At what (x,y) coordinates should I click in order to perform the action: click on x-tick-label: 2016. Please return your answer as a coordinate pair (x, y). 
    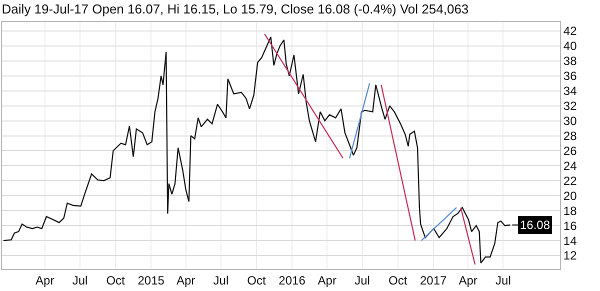
    Looking at the image, I should click on (292, 280).